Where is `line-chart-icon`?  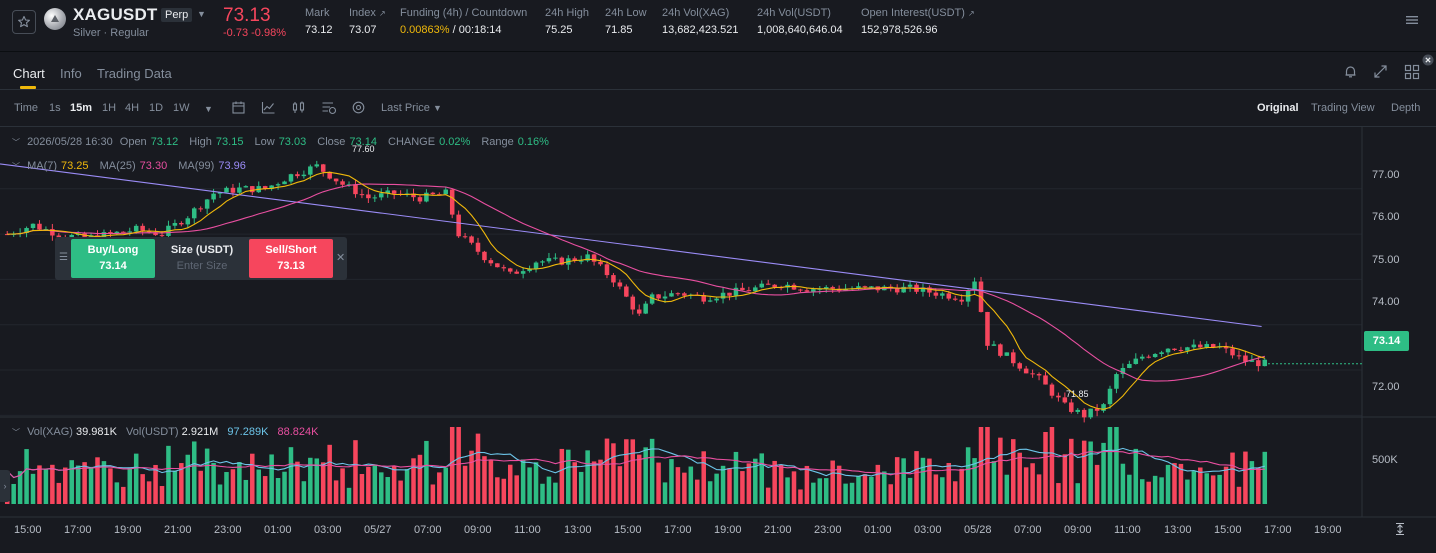 line-chart-icon is located at coordinates (268, 107).